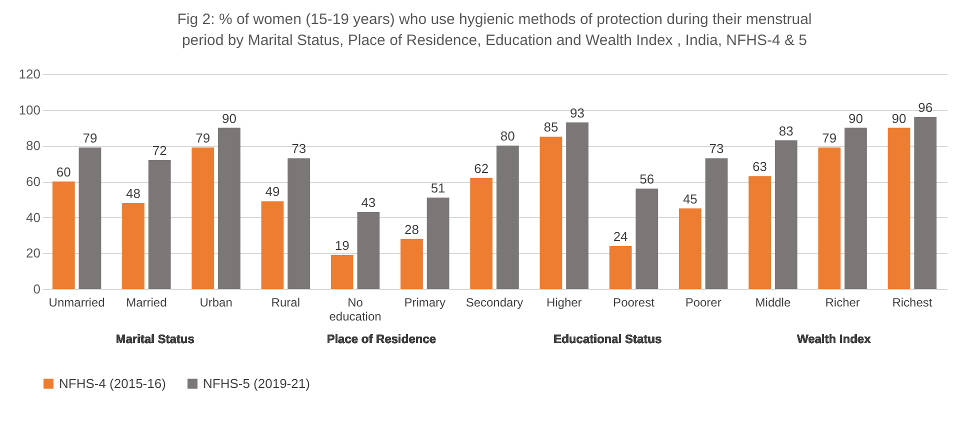 Image resolution: width=975 pixels, height=424 pixels. I want to click on text: Educational Status, so click(608, 339).